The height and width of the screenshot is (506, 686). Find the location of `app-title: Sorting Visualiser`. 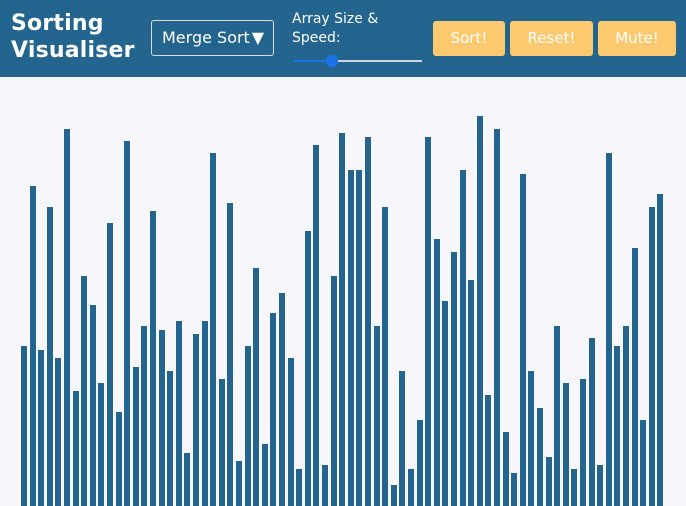

app-title: Sorting Visualiser is located at coordinates (73, 37).